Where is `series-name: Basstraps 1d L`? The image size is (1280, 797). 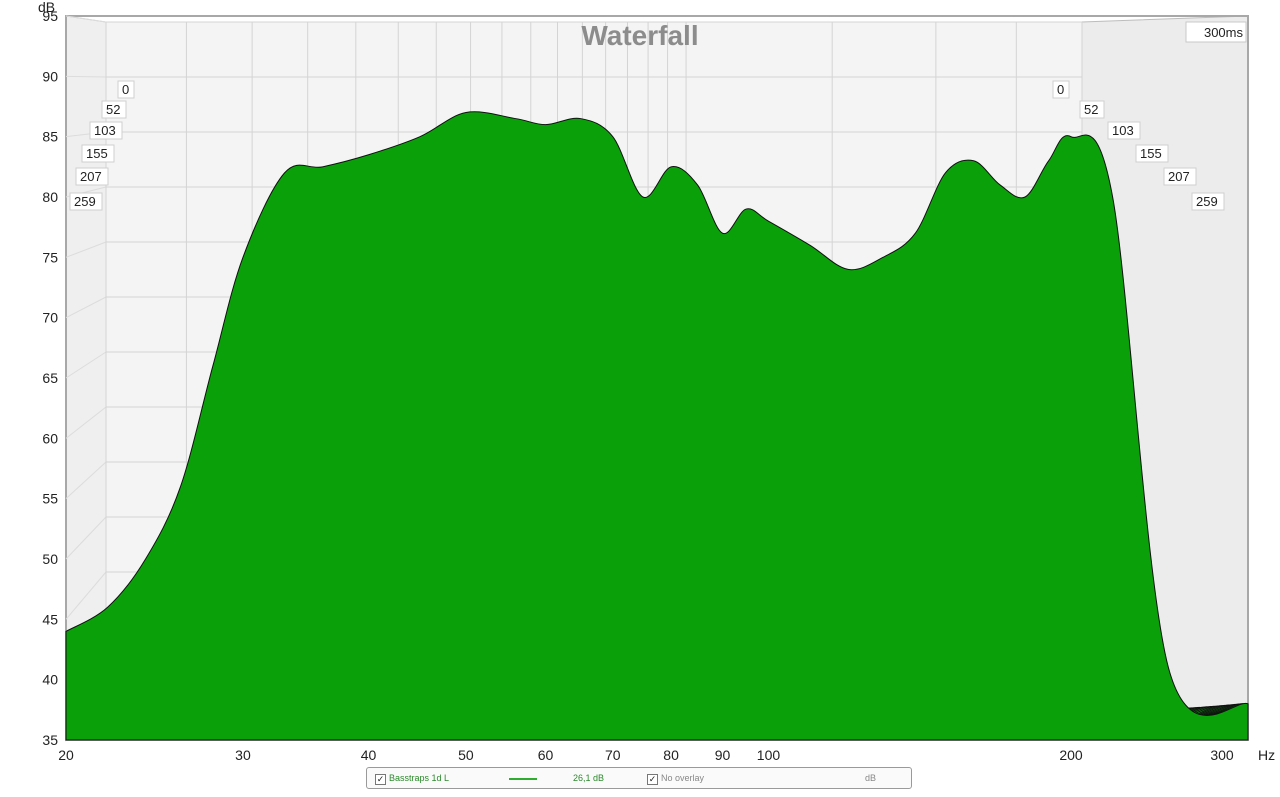
series-name: Basstraps 1d L is located at coordinates (419, 778).